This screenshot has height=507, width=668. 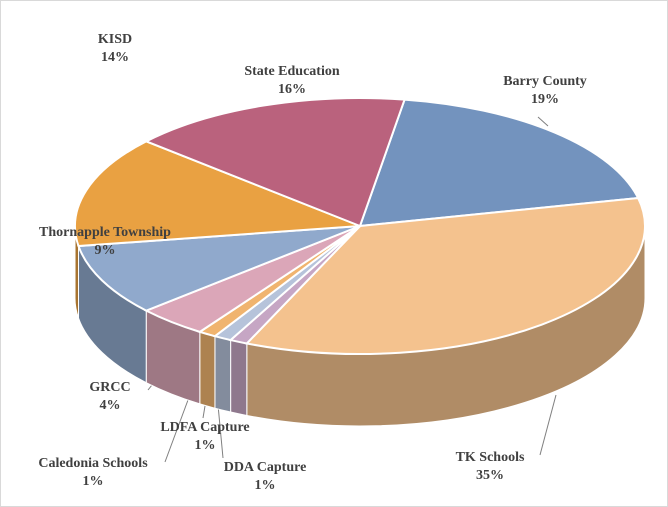 I want to click on slice-percent: 35%, so click(x=490, y=475).